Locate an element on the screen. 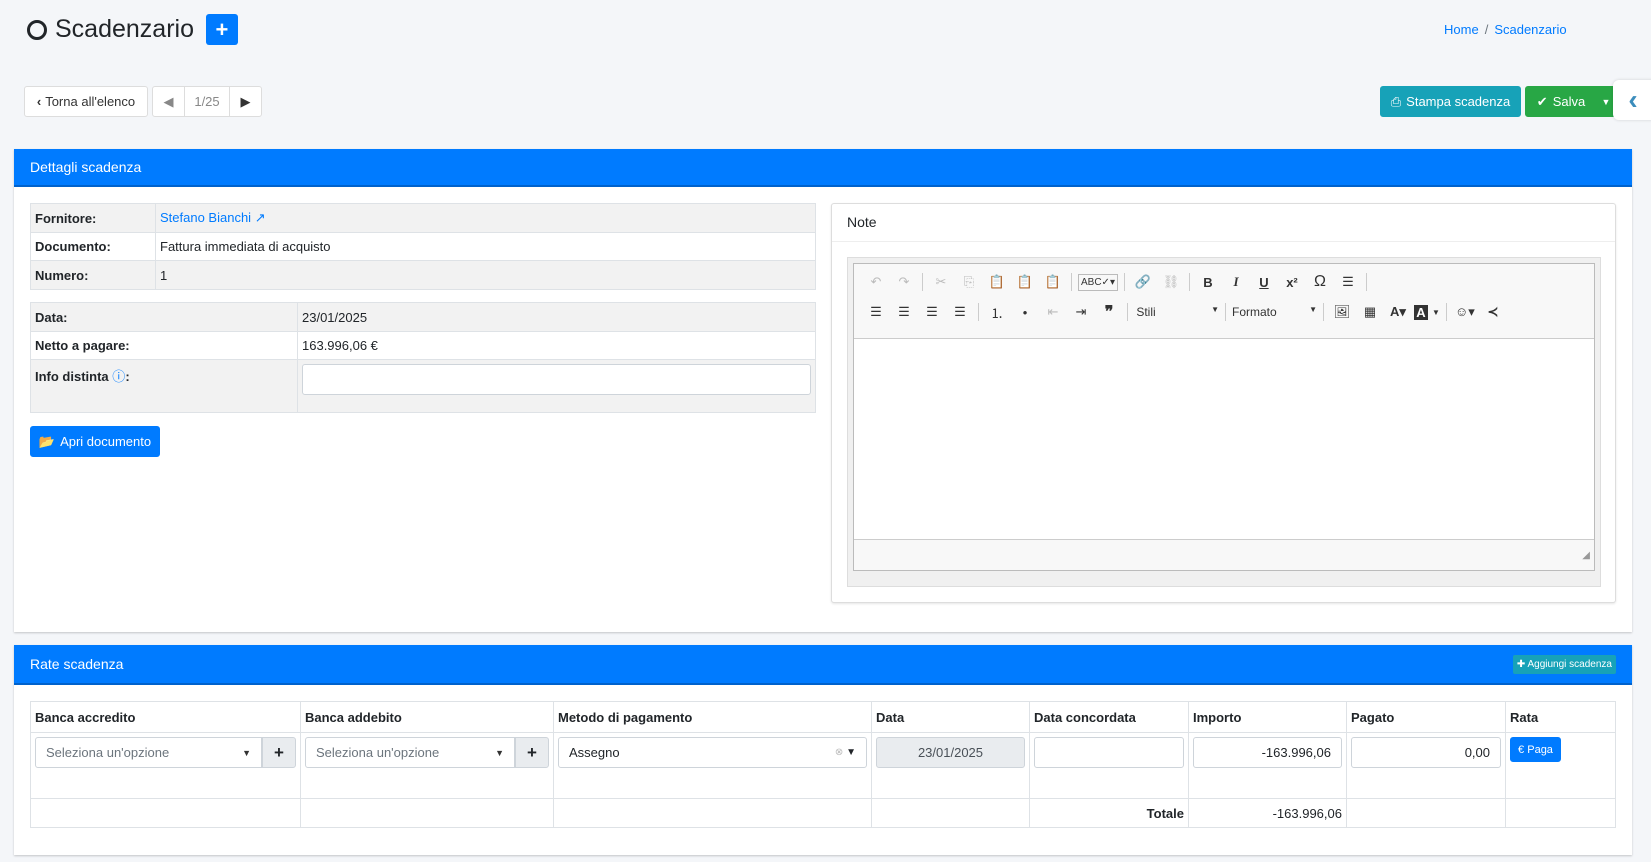 The height and width of the screenshot is (862, 1651). open-doc-label: Apri documento is located at coordinates (106, 441).